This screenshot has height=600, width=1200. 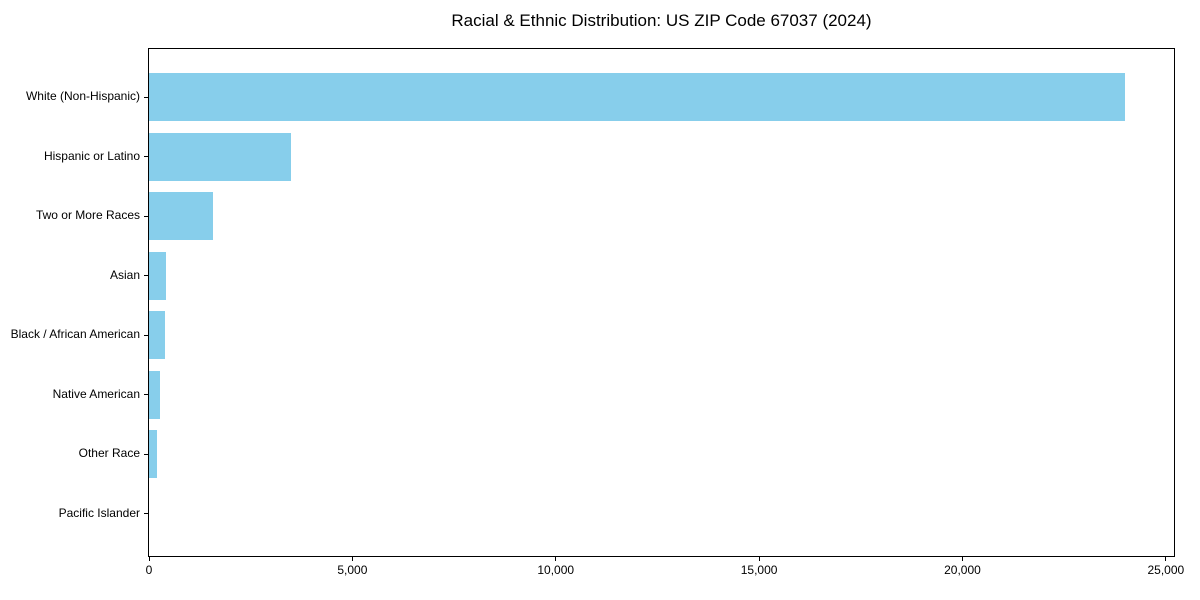 What do you see at coordinates (75, 334) in the screenshot?
I see `y-axis-label: Black / African American` at bounding box center [75, 334].